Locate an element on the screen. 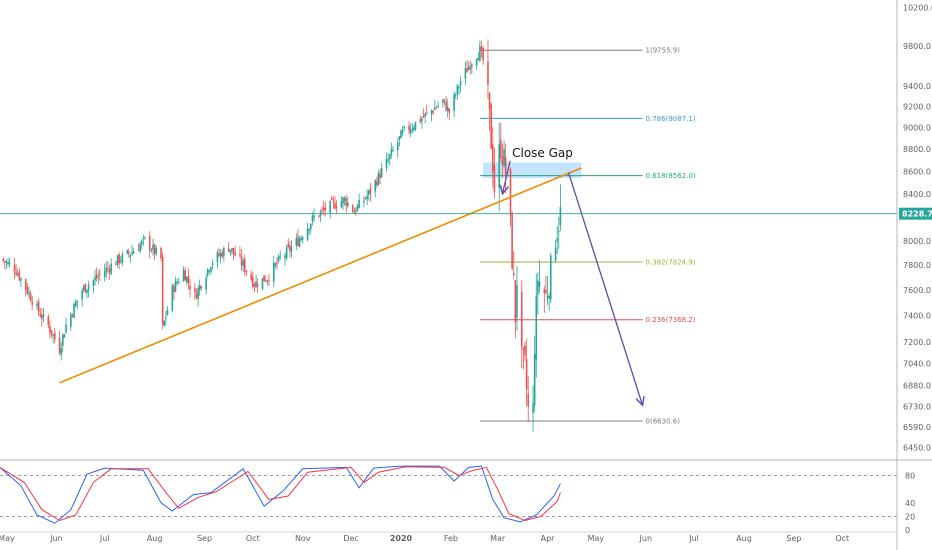  time-tick-label: Oct is located at coordinates (253, 538).